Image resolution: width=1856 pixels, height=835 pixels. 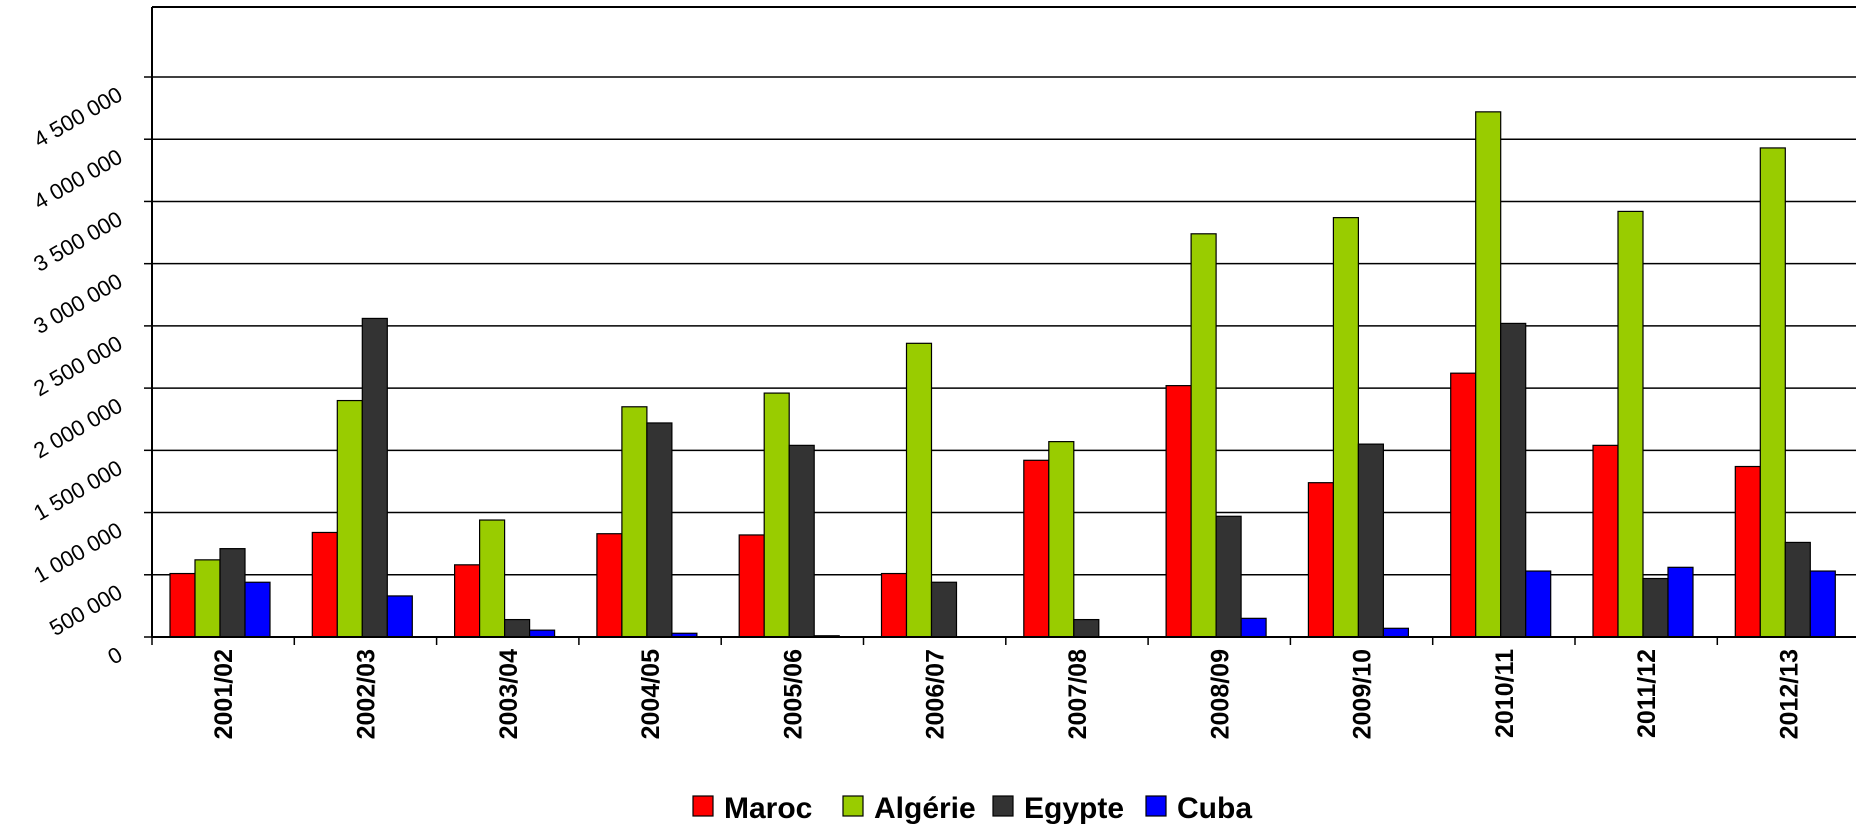 What do you see at coordinates (768, 808) in the screenshot?
I see `legend-label: Maroc` at bounding box center [768, 808].